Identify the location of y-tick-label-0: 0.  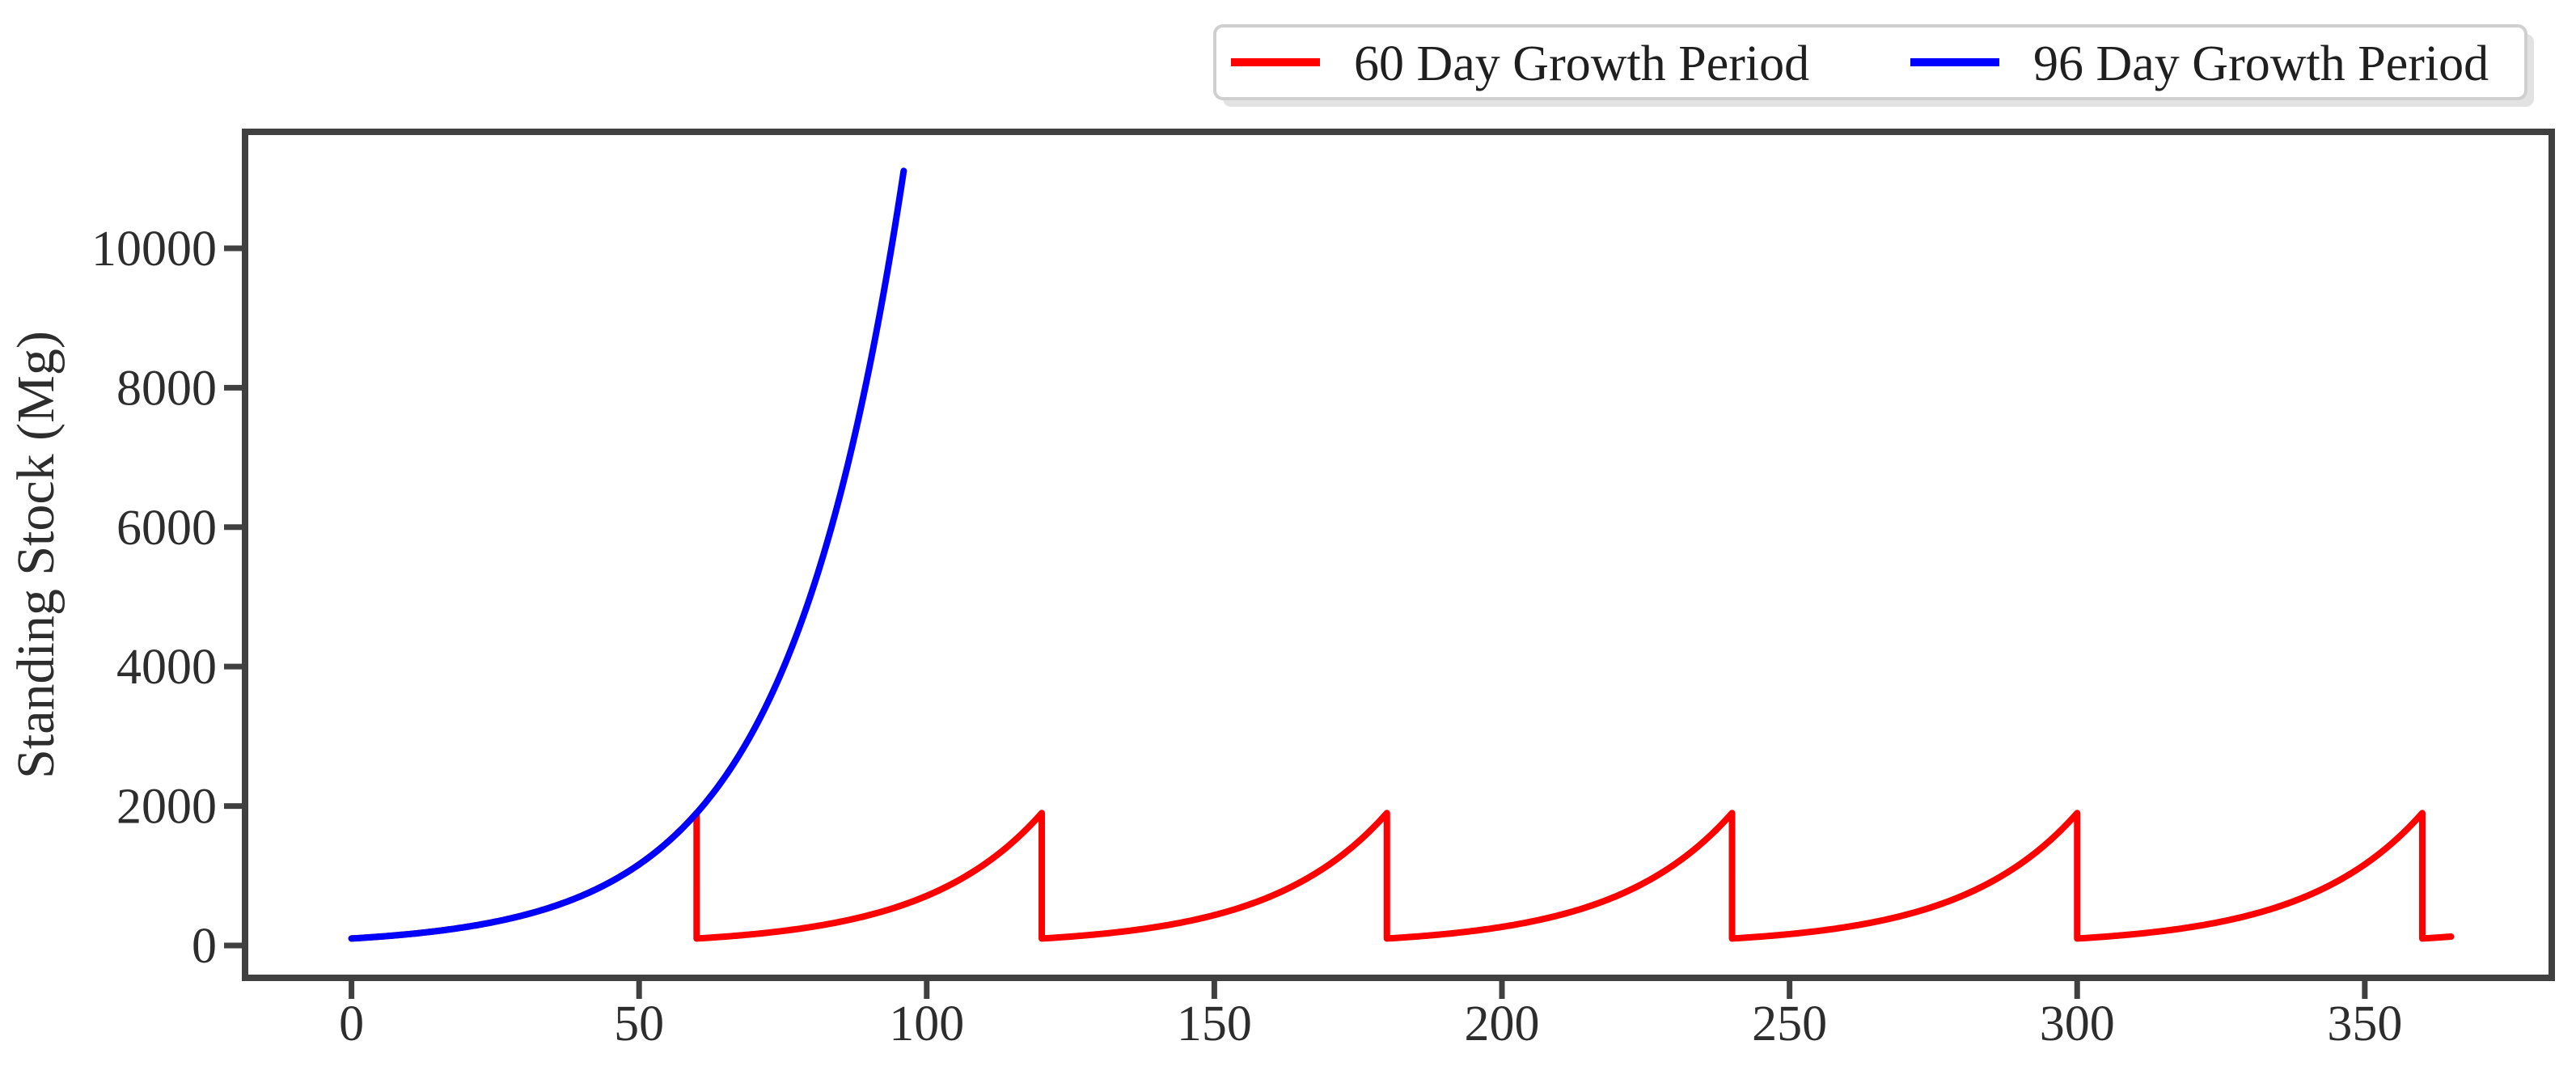
(205, 946).